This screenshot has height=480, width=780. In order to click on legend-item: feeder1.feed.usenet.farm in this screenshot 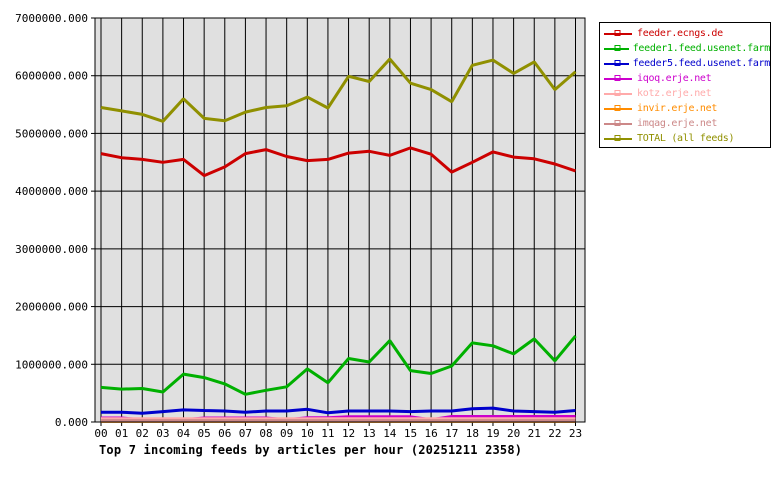, I will do `click(685, 48)`.